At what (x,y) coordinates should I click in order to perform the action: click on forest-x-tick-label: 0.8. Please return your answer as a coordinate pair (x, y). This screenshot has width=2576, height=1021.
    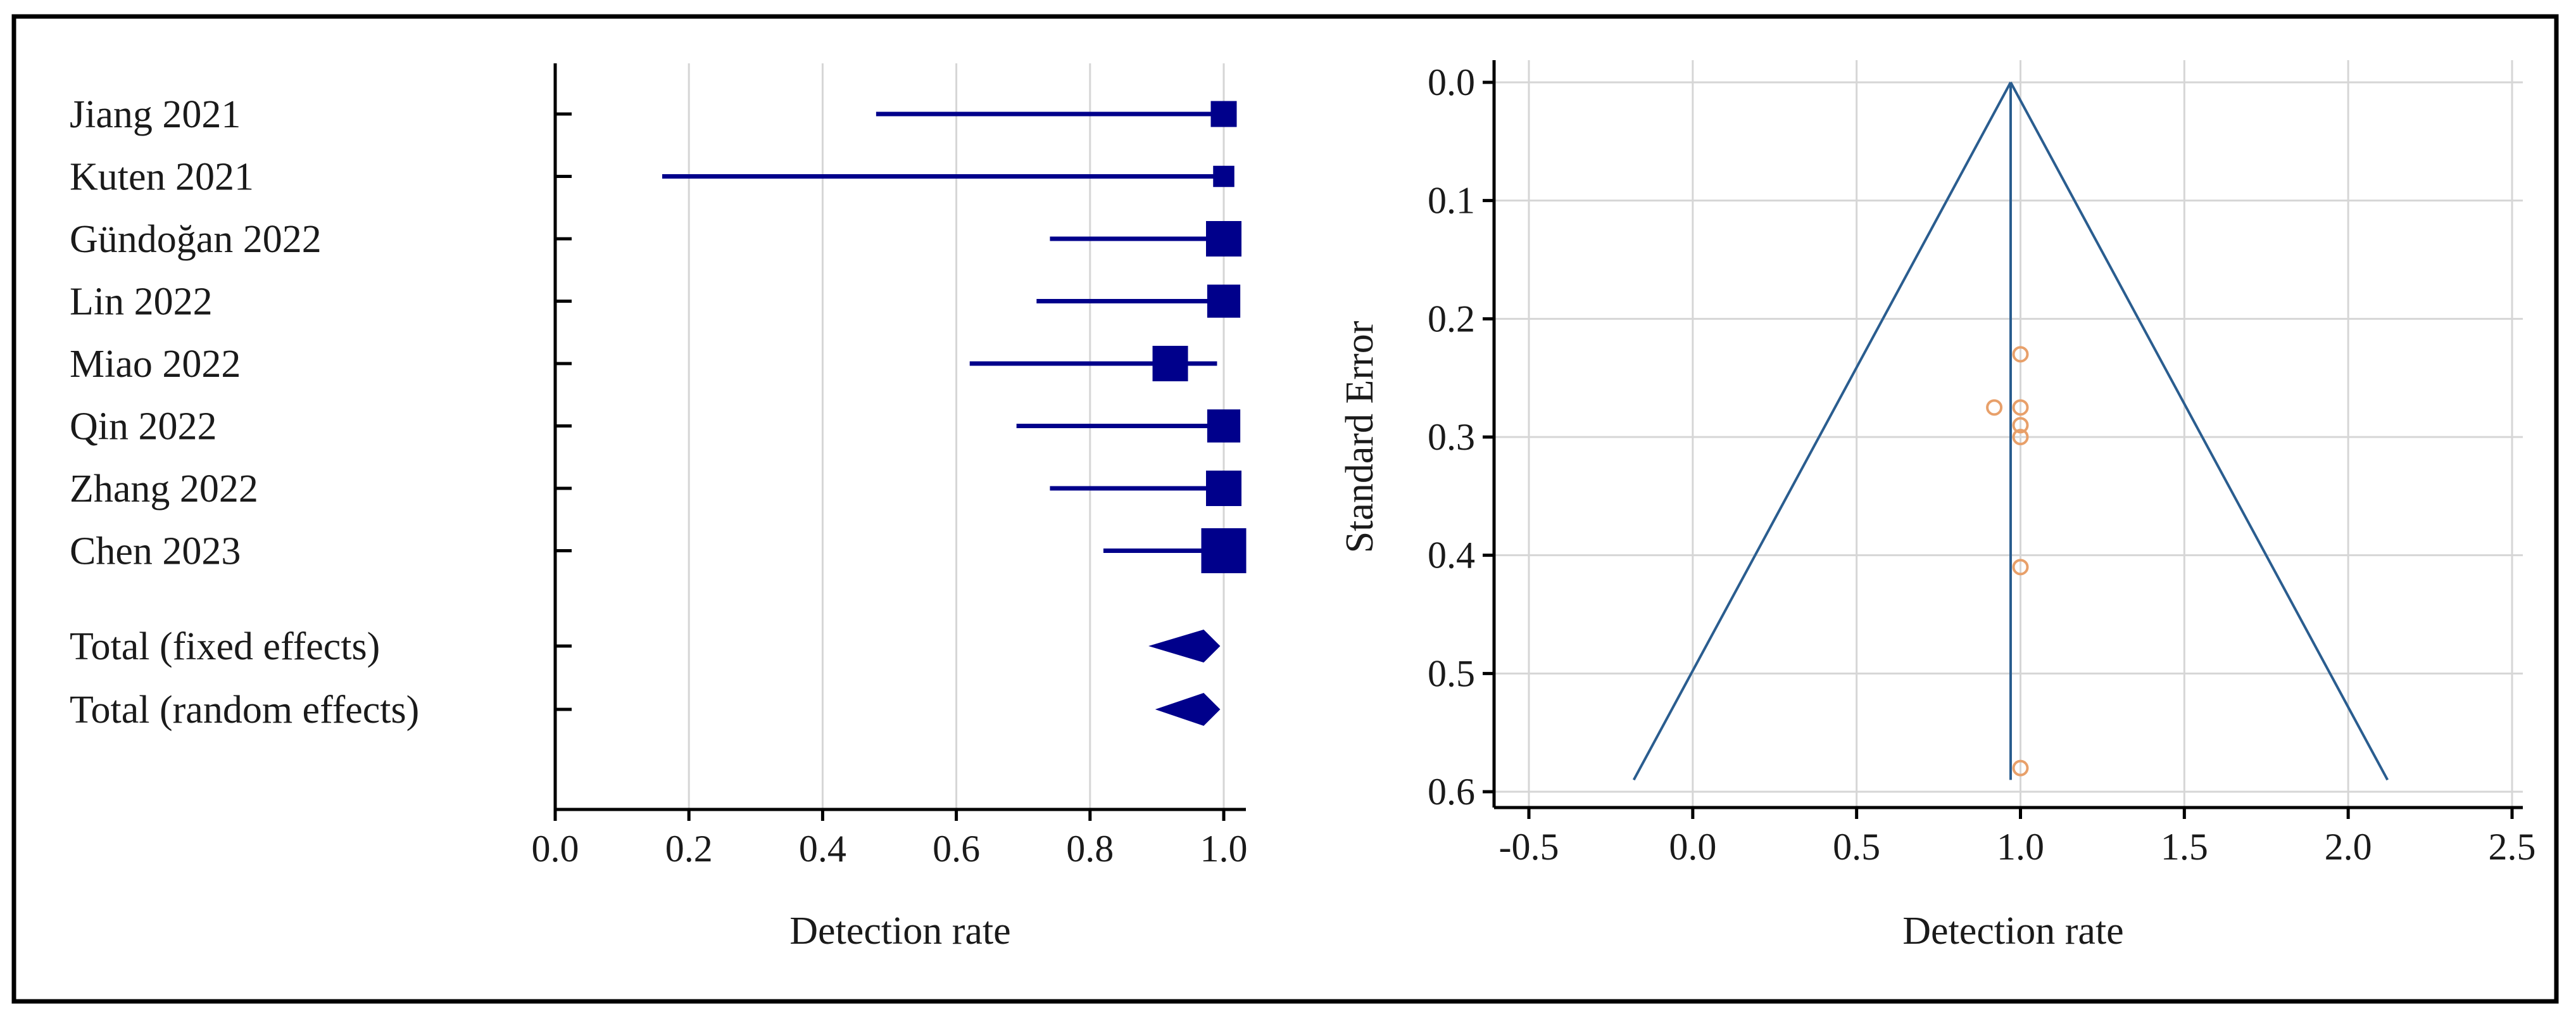
    Looking at the image, I should click on (1090, 849).